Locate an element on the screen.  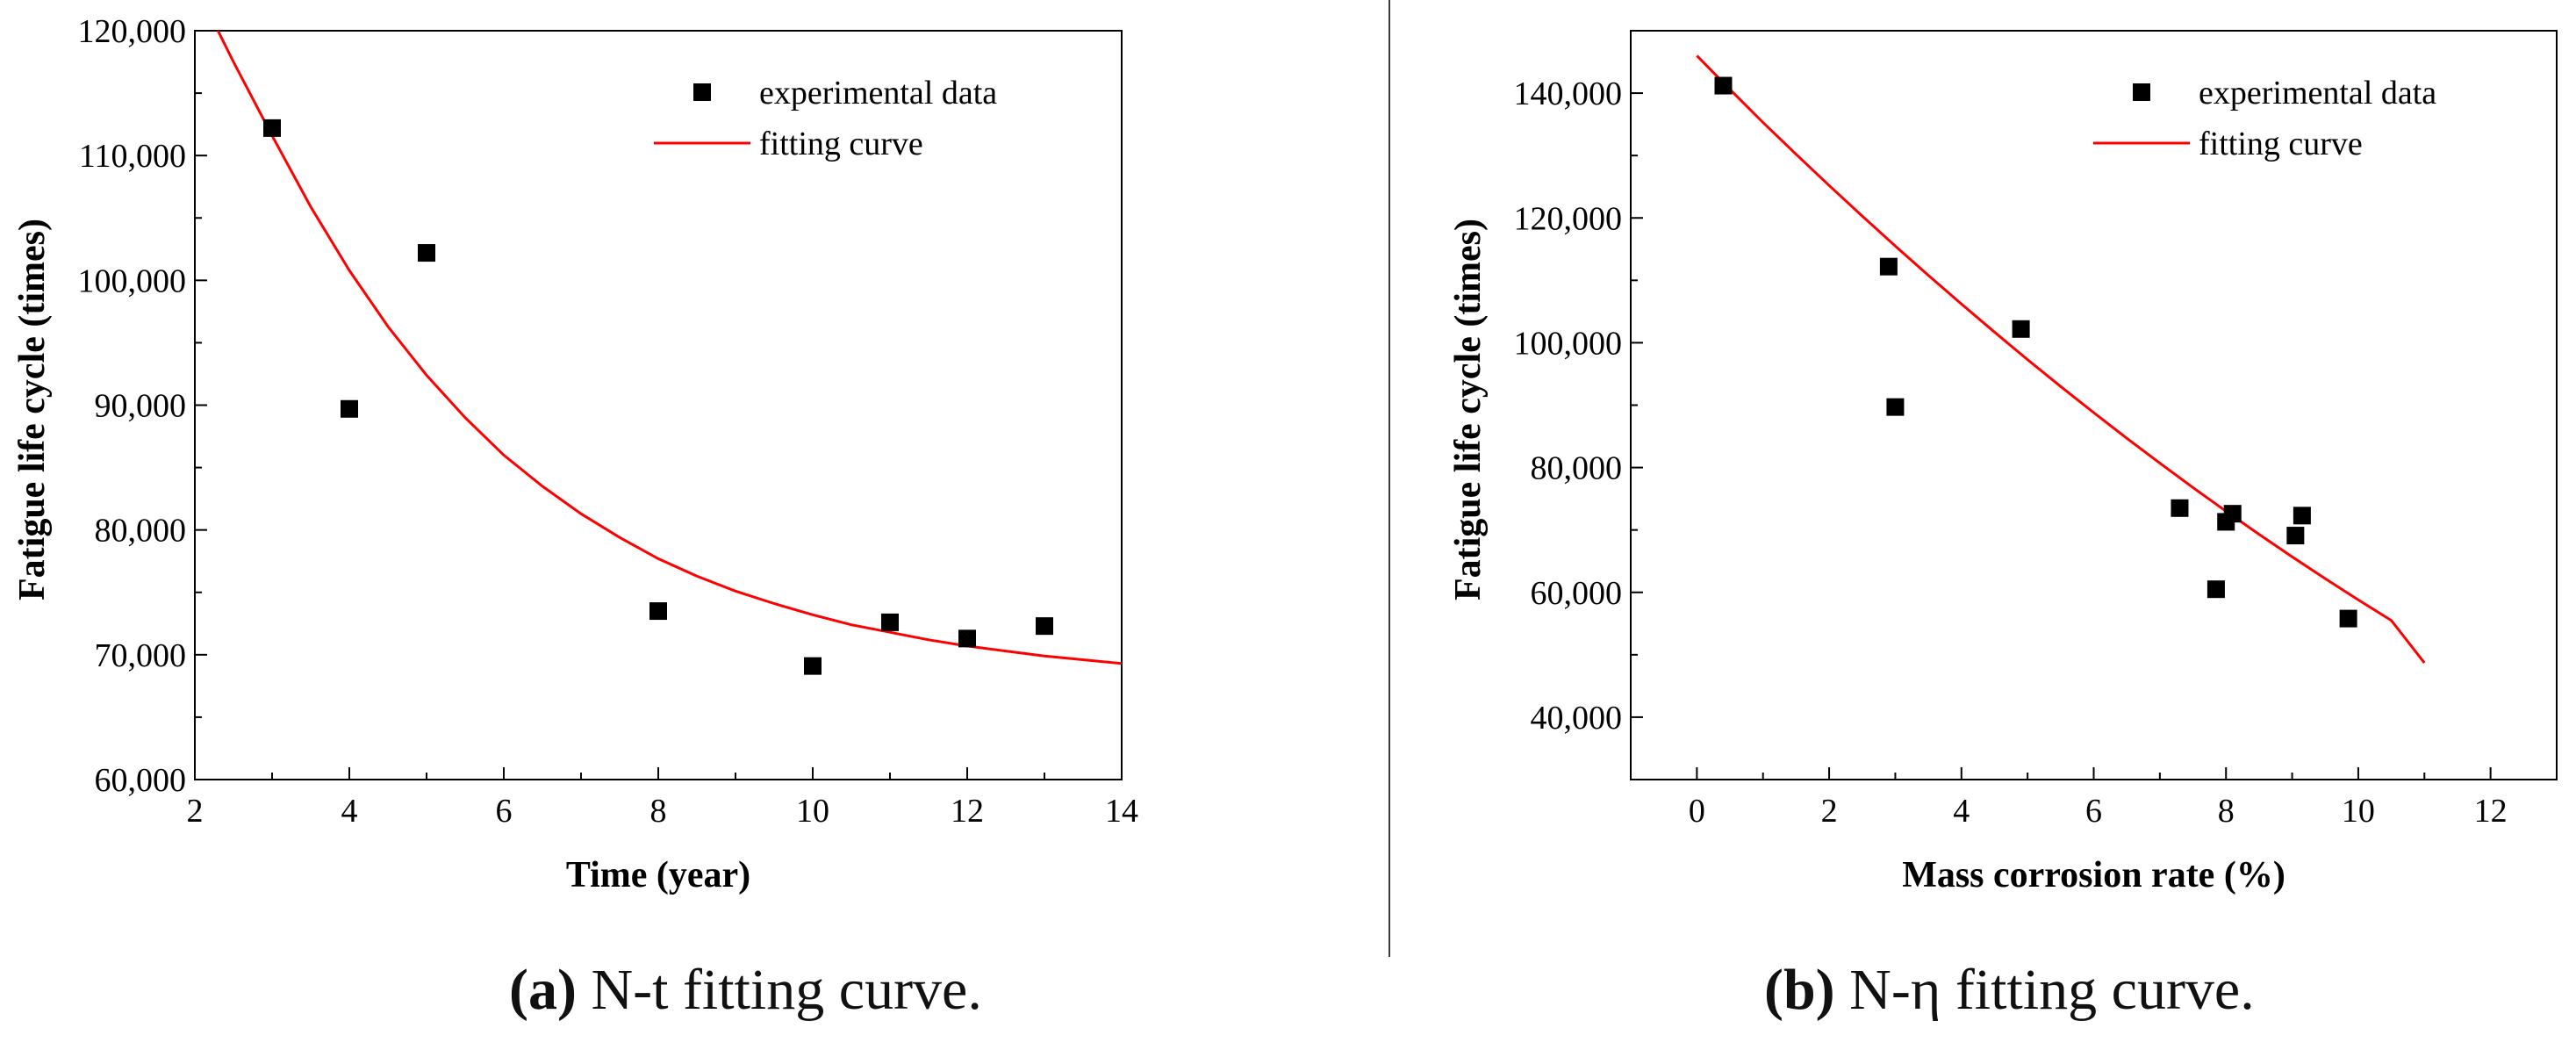
x-axis-title: Mass corrosion rate (%) is located at coordinates (2093, 875).